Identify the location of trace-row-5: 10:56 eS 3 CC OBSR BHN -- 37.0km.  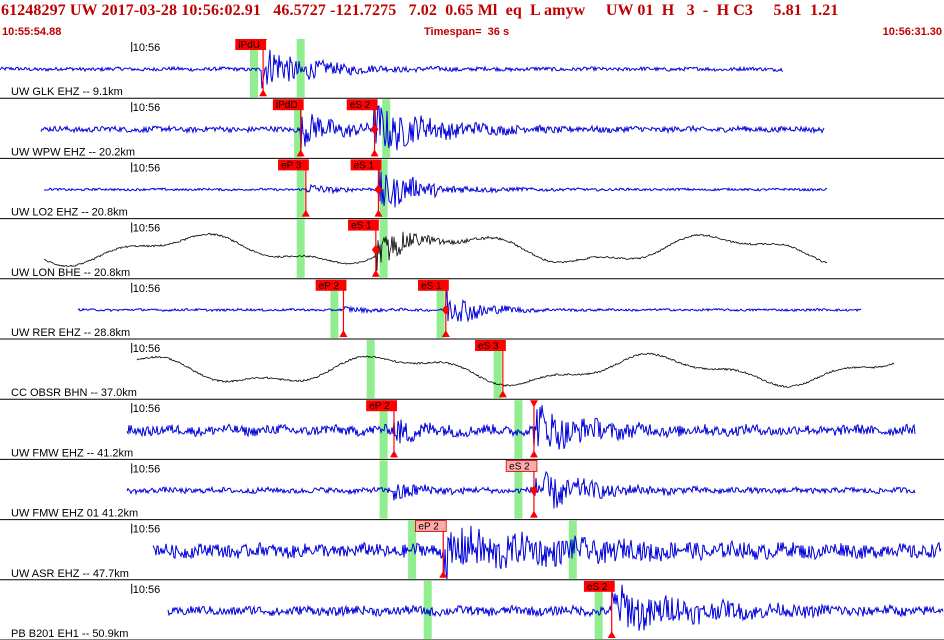
(472, 370).